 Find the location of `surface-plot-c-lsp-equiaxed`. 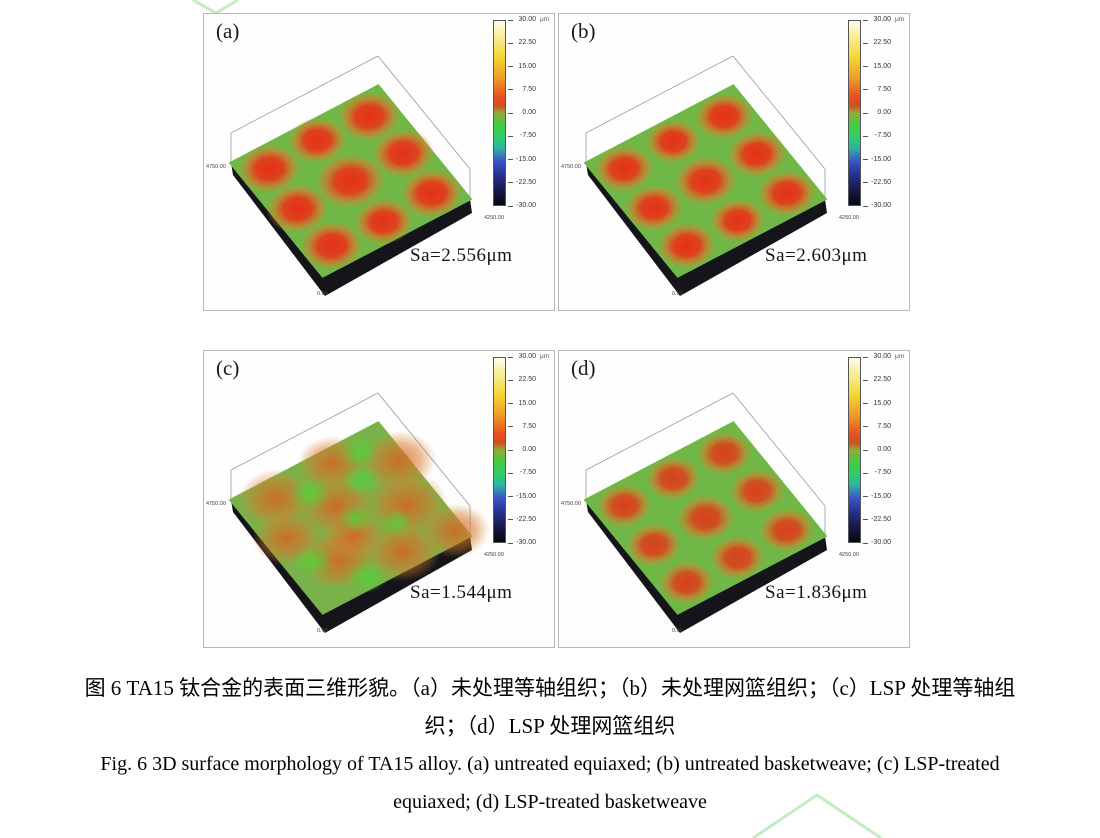

surface-plot-c-lsp-equiaxed is located at coordinates (359, 512).